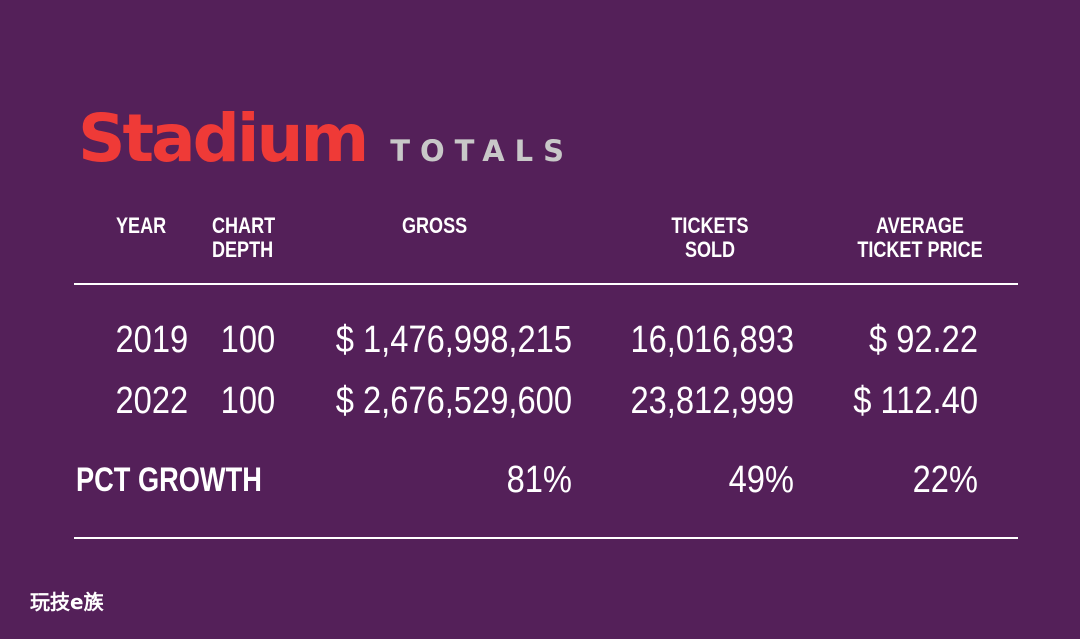  Describe the element at coordinates (453, 340) in the screenshot. I see `cell-gross-2019: $ 1,476,998,215` at that location.